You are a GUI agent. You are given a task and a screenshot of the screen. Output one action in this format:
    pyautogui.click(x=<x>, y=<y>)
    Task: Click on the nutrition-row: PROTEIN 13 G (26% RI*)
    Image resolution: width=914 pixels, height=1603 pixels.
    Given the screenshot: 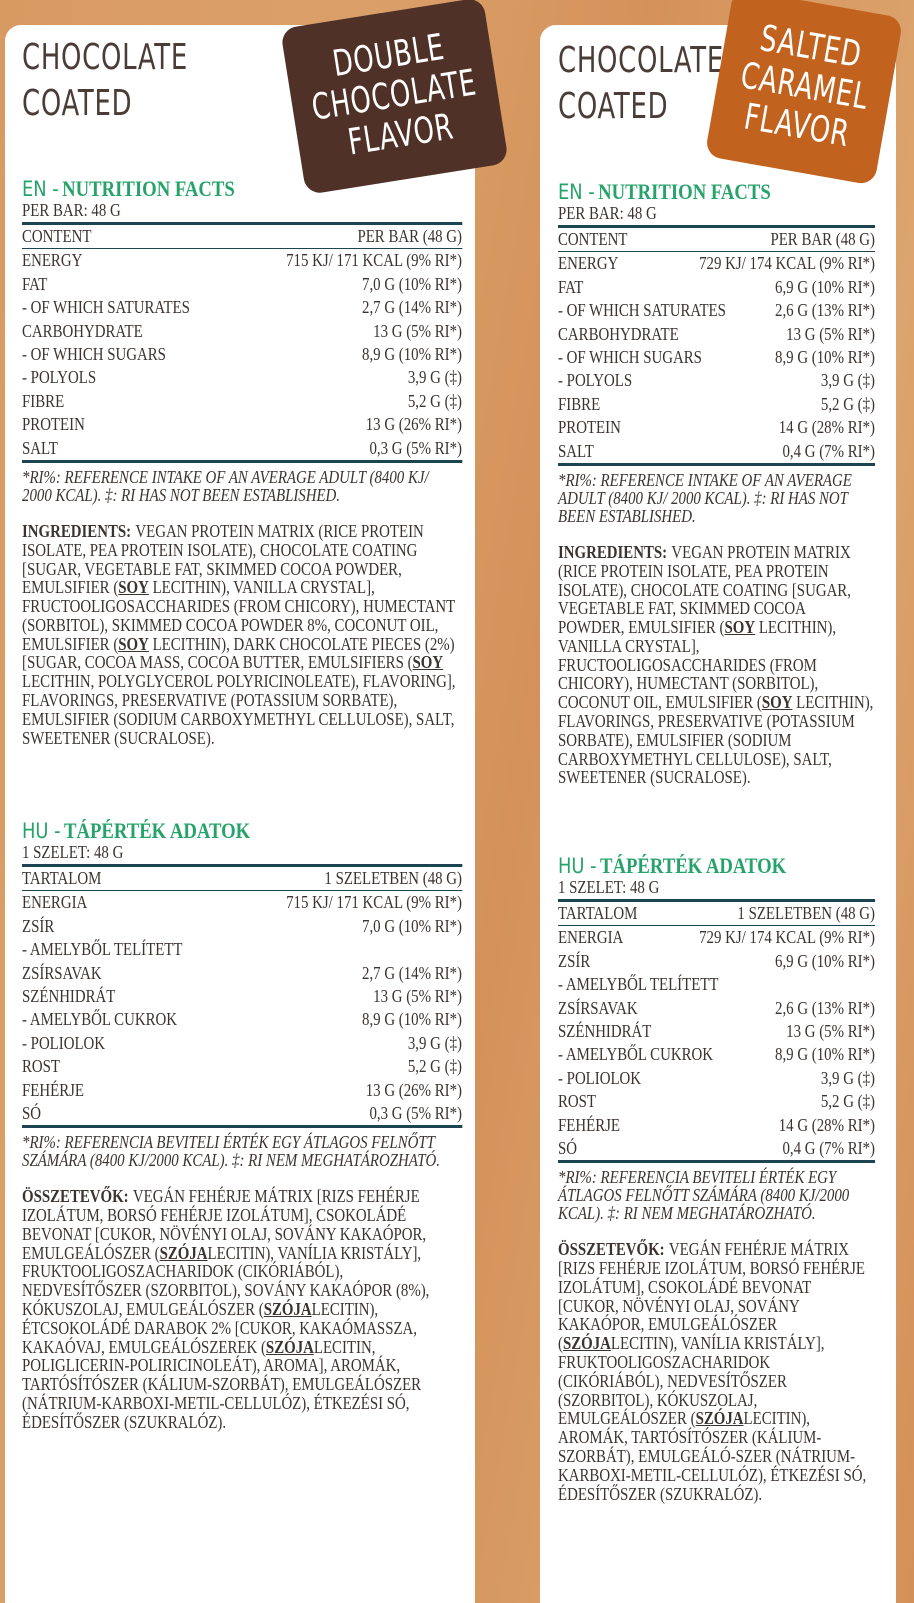 What is the action you would take?
    pyautogui.click(x=242, y=424)
    